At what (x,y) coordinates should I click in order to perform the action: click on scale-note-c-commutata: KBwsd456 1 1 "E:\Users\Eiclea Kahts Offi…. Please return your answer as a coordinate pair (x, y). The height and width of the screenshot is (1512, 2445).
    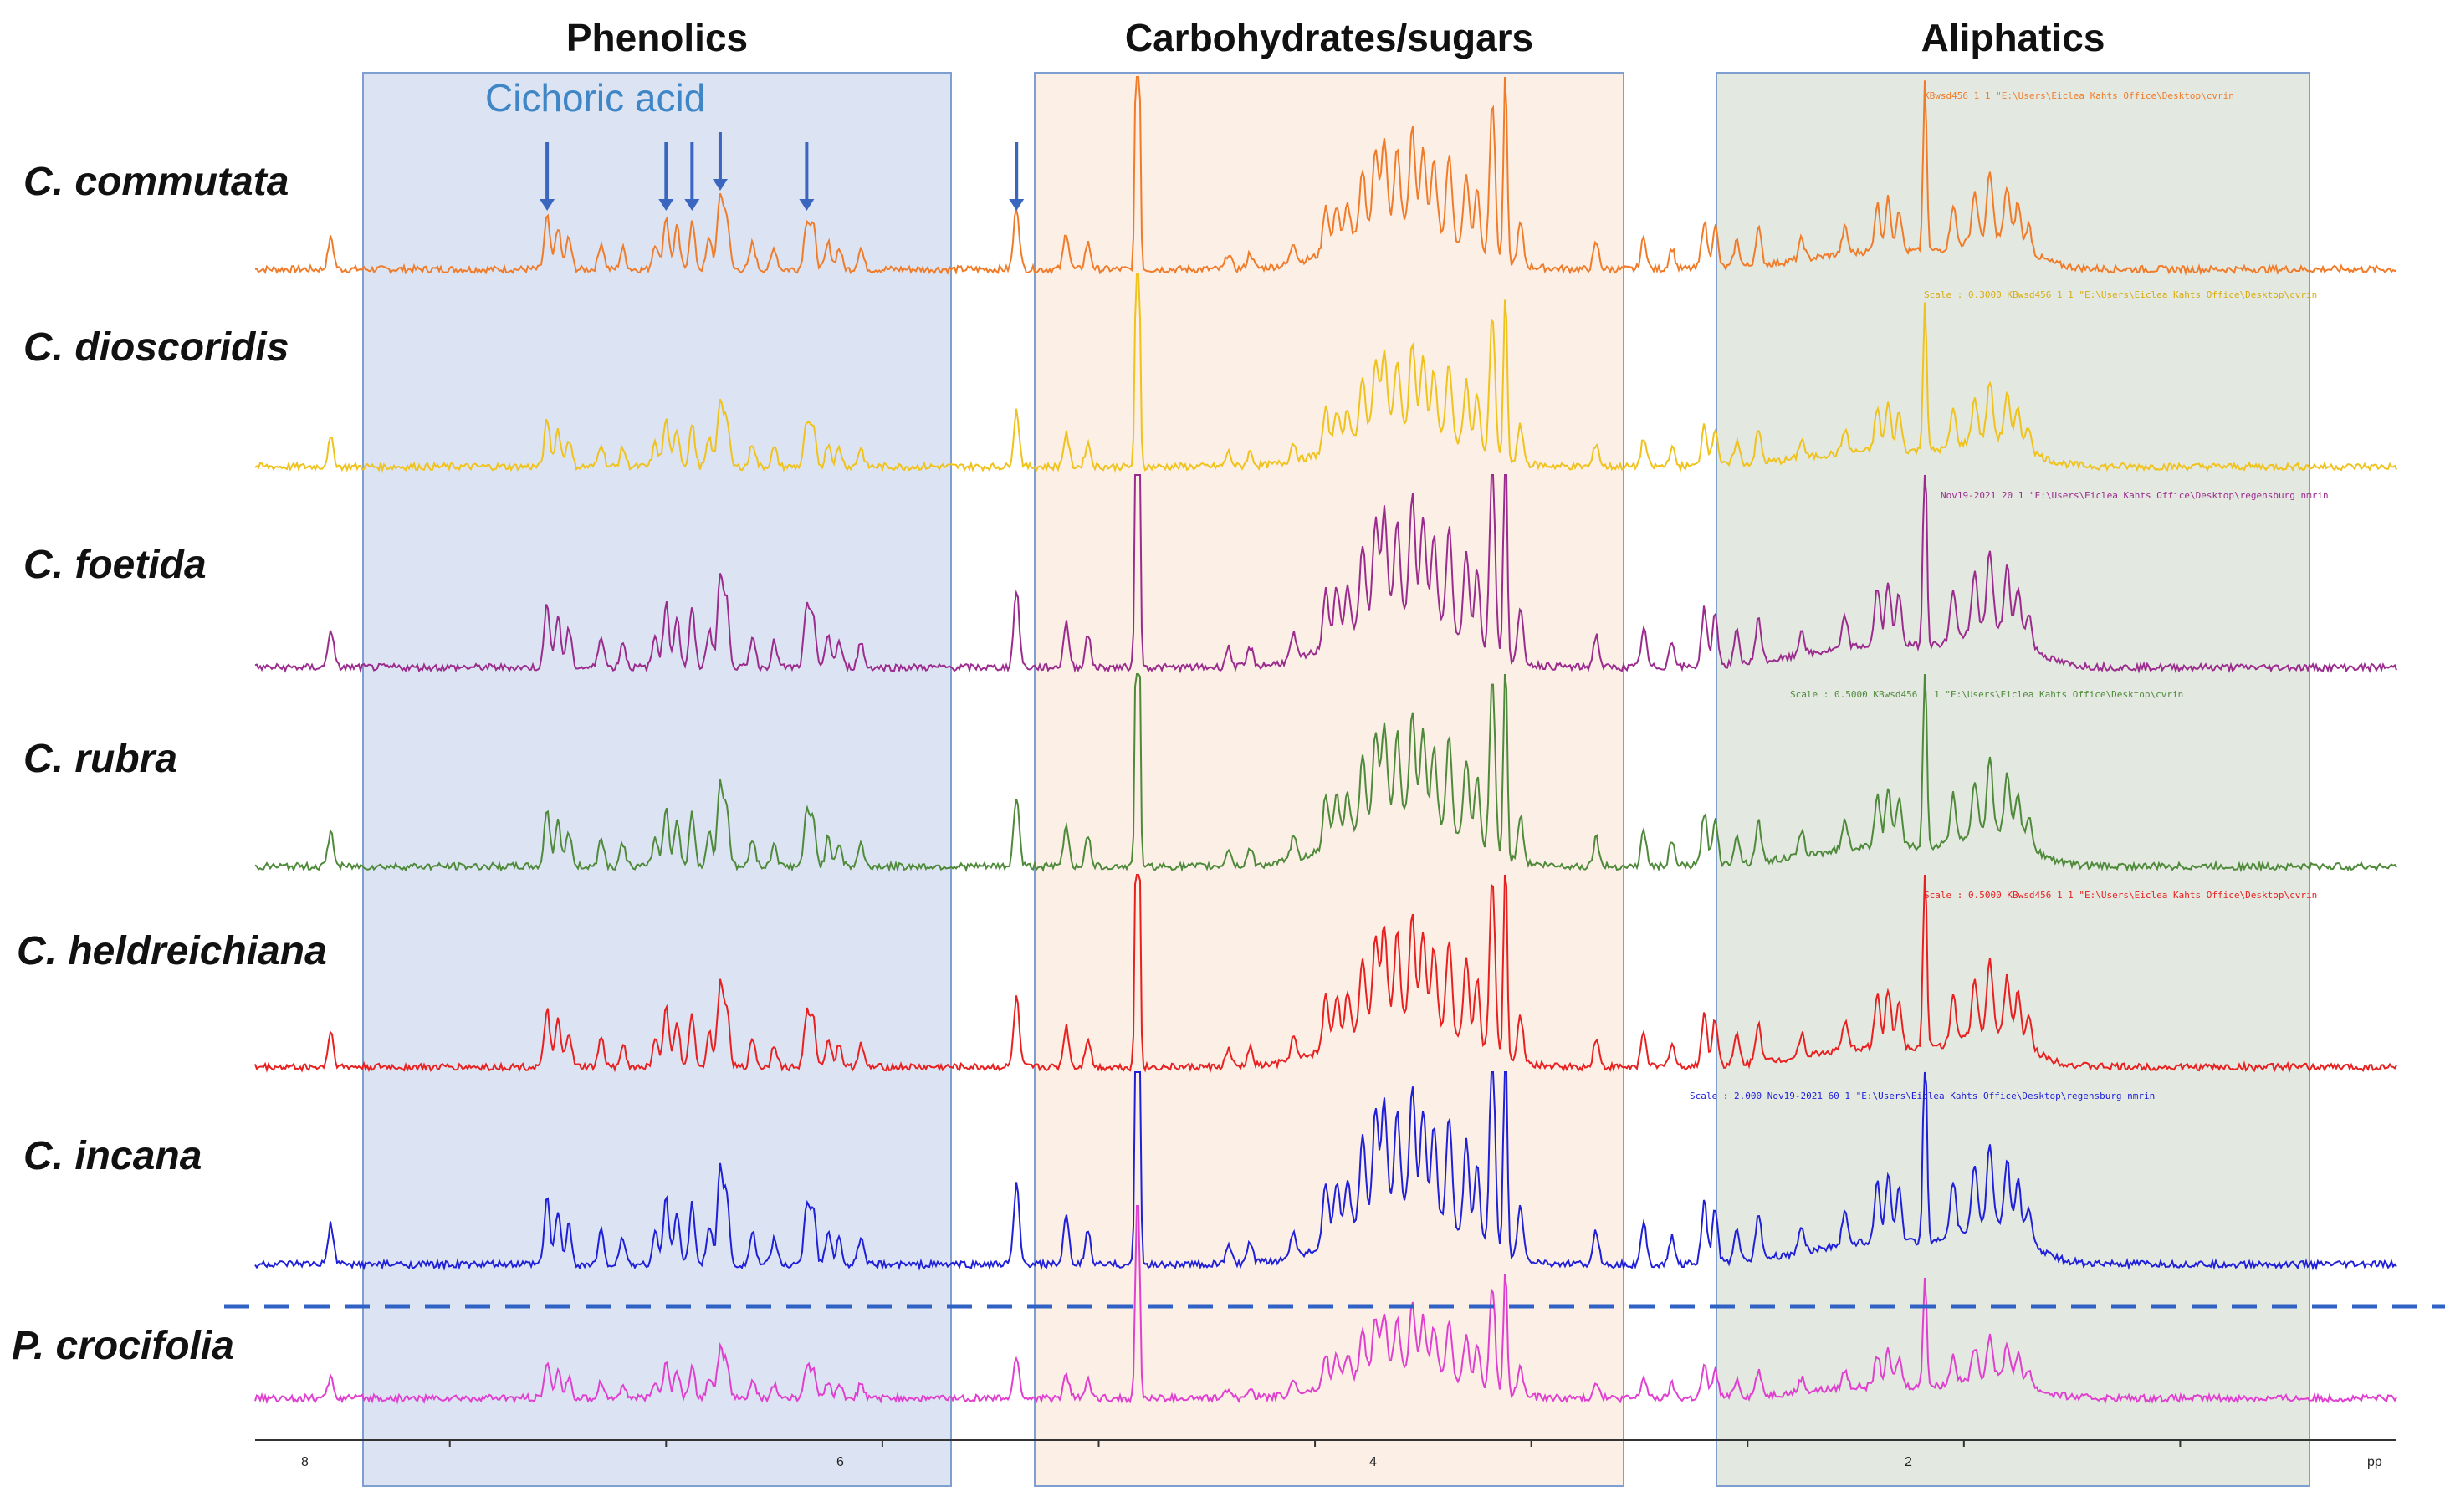
    Looking at the image, I should click on (2079, 95).